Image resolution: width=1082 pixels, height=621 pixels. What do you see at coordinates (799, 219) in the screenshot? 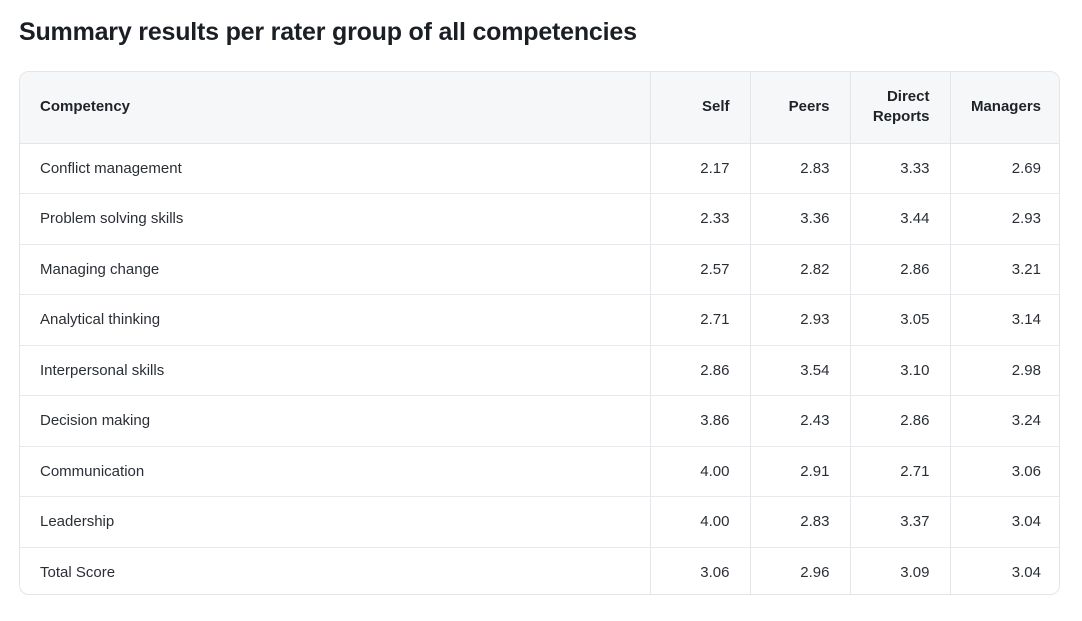
I see `cell-peers: 3.36` at bounding box center [799, 219].